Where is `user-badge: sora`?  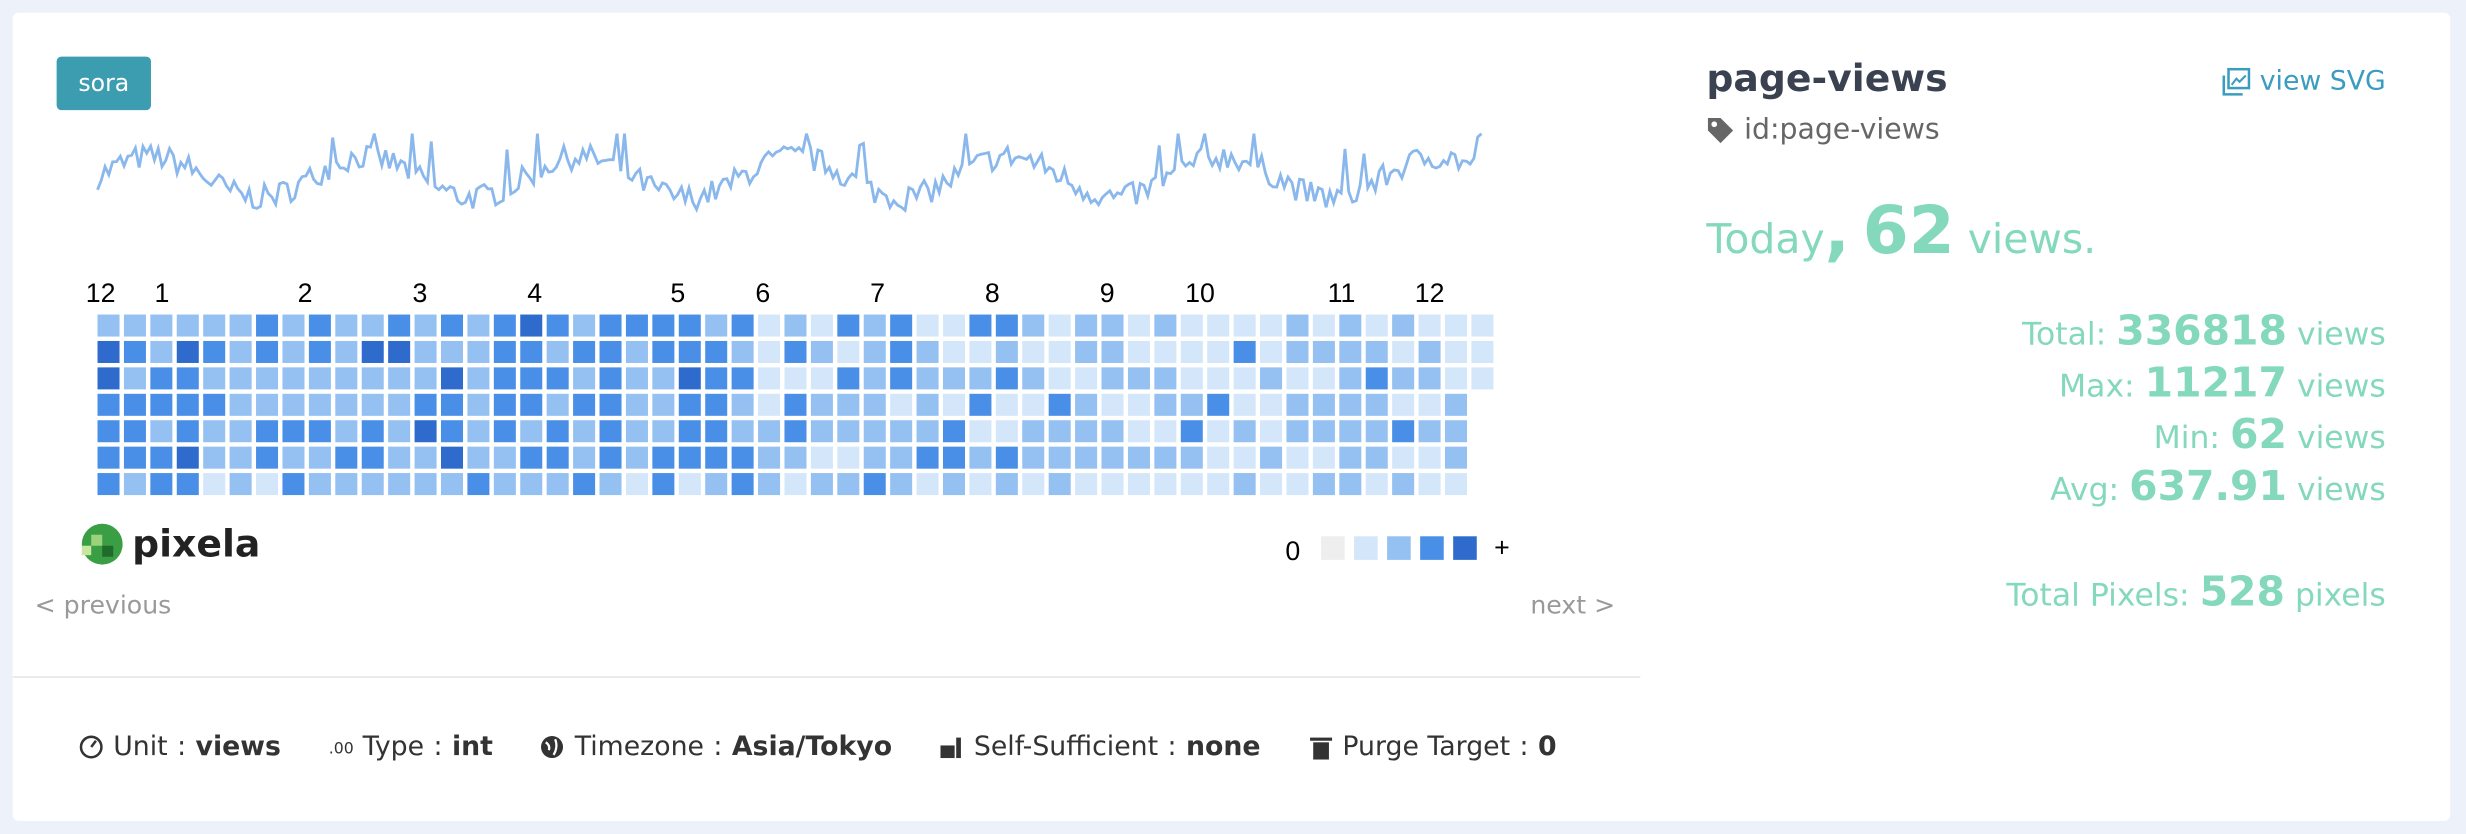
user-badge: sora is located at coordinates (103, 83).